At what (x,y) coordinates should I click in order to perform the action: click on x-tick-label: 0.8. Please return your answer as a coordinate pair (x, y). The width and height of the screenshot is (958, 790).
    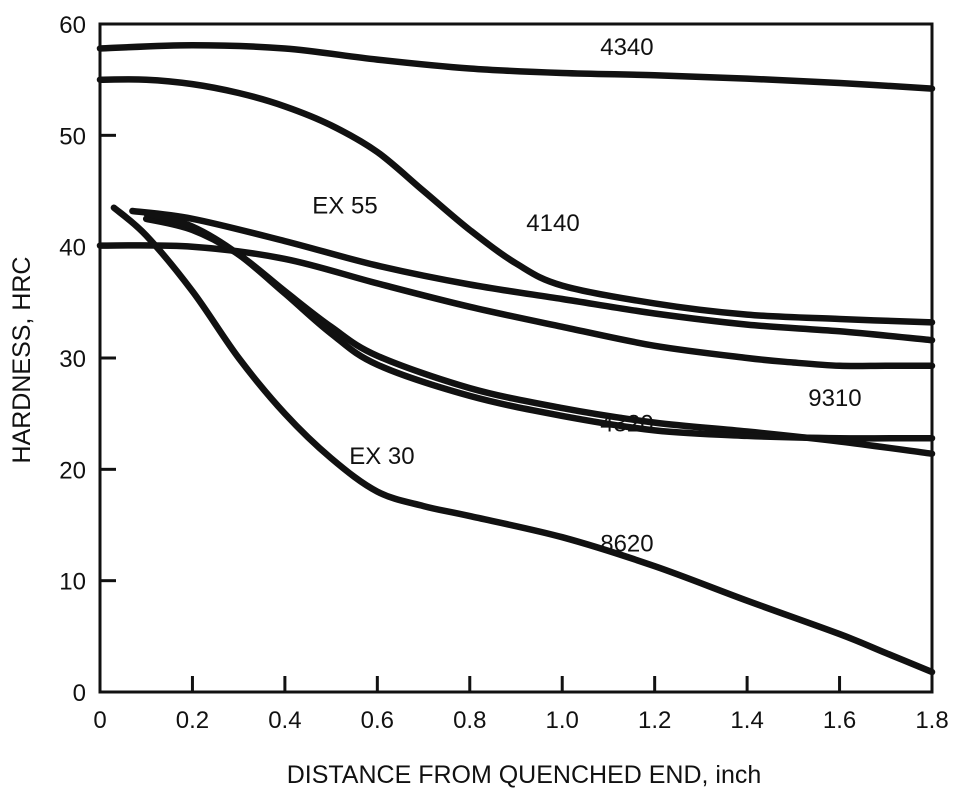
    Looking at the image, I should click on (469, 720).